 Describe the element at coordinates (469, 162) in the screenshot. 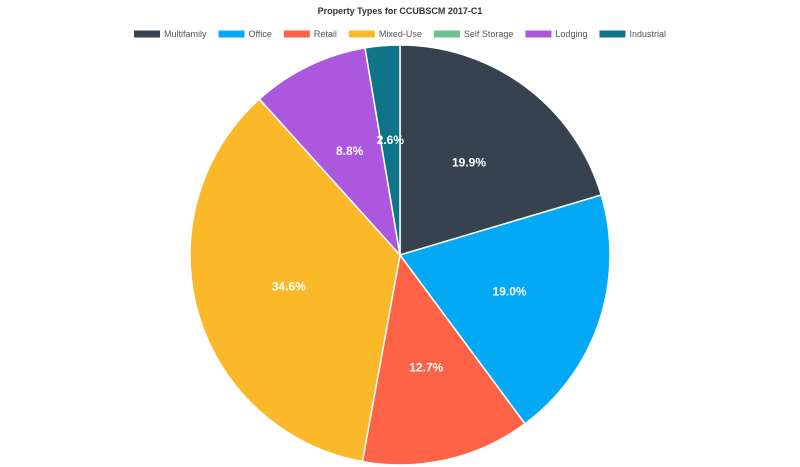

I see `slice-label-multifamily: 19.9%` at that location.